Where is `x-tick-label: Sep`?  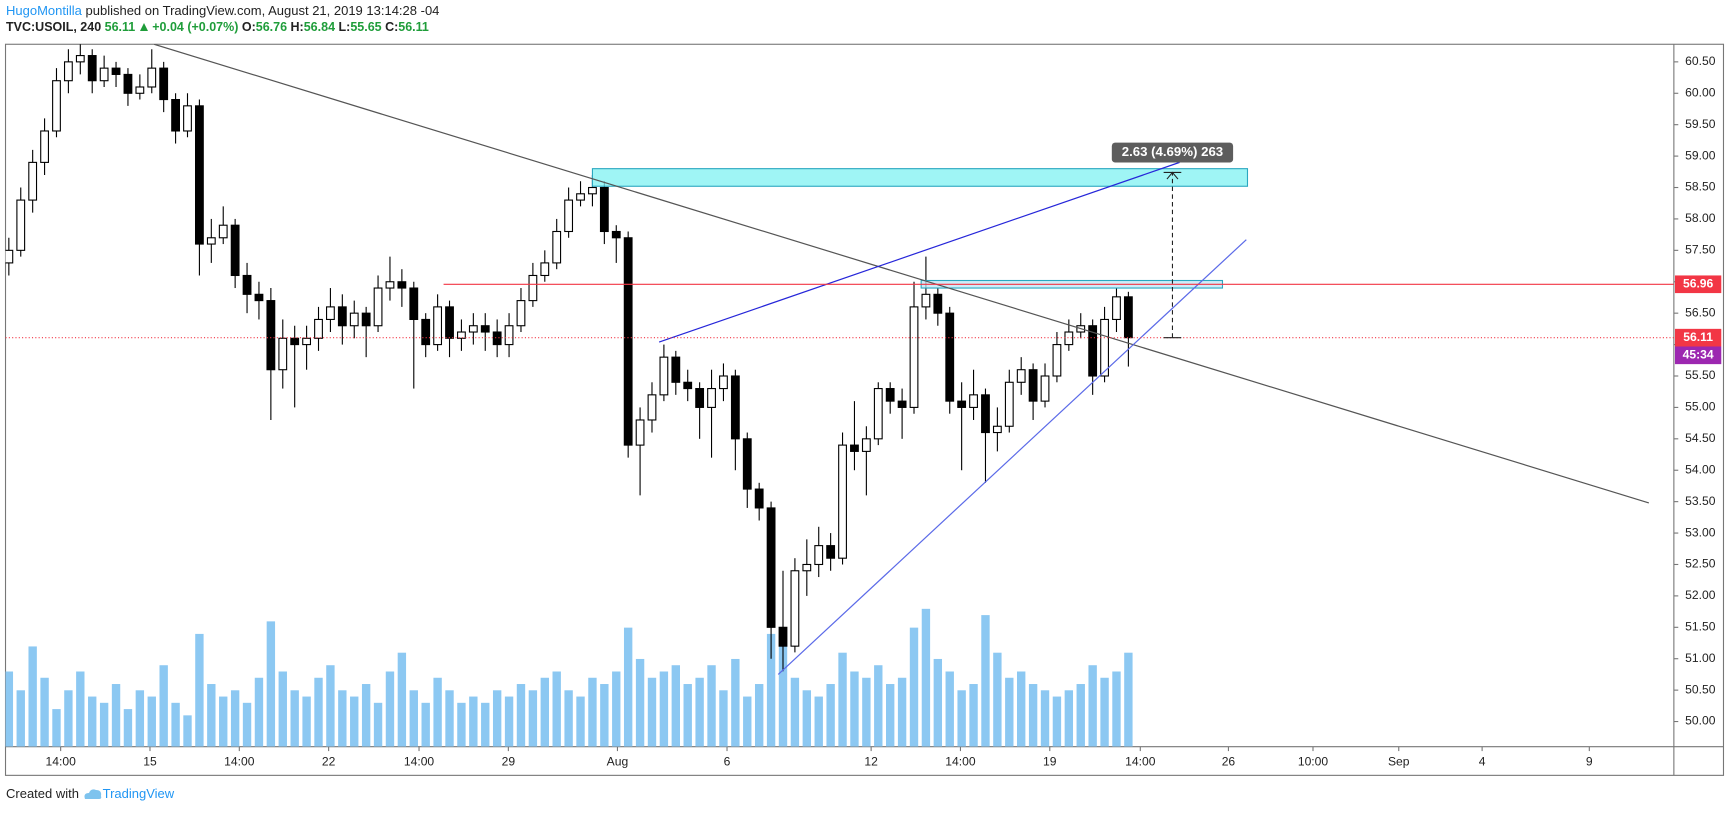 x-tick-label: Sep is located at coordinates (1399, 761).